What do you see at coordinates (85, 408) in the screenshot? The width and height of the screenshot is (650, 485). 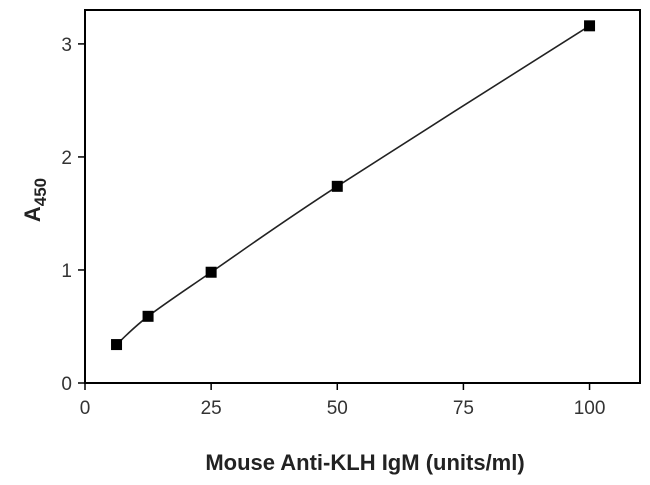 I see `x-tick-label: 0` at bounding box center [85, 408].